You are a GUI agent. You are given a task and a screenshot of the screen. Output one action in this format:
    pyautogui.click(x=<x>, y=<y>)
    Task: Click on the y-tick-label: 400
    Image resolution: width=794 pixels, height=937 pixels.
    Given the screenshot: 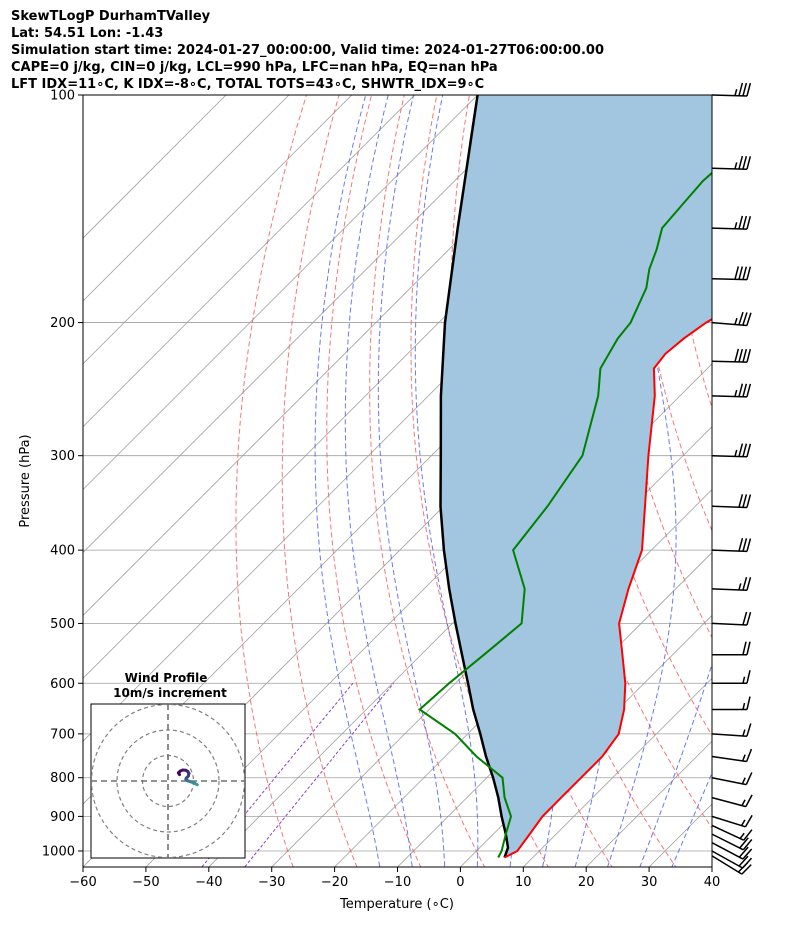 What is the action you would take?
    pyautogui.click(x=62, y=551)
    